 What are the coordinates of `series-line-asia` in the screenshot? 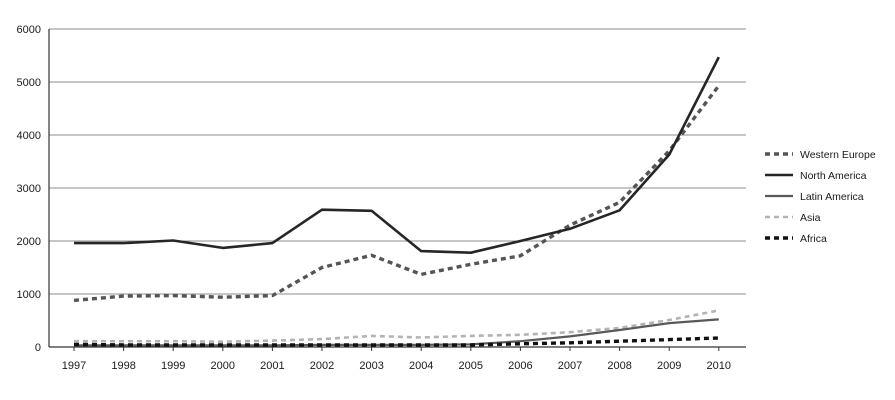 It's located at (397, 326).